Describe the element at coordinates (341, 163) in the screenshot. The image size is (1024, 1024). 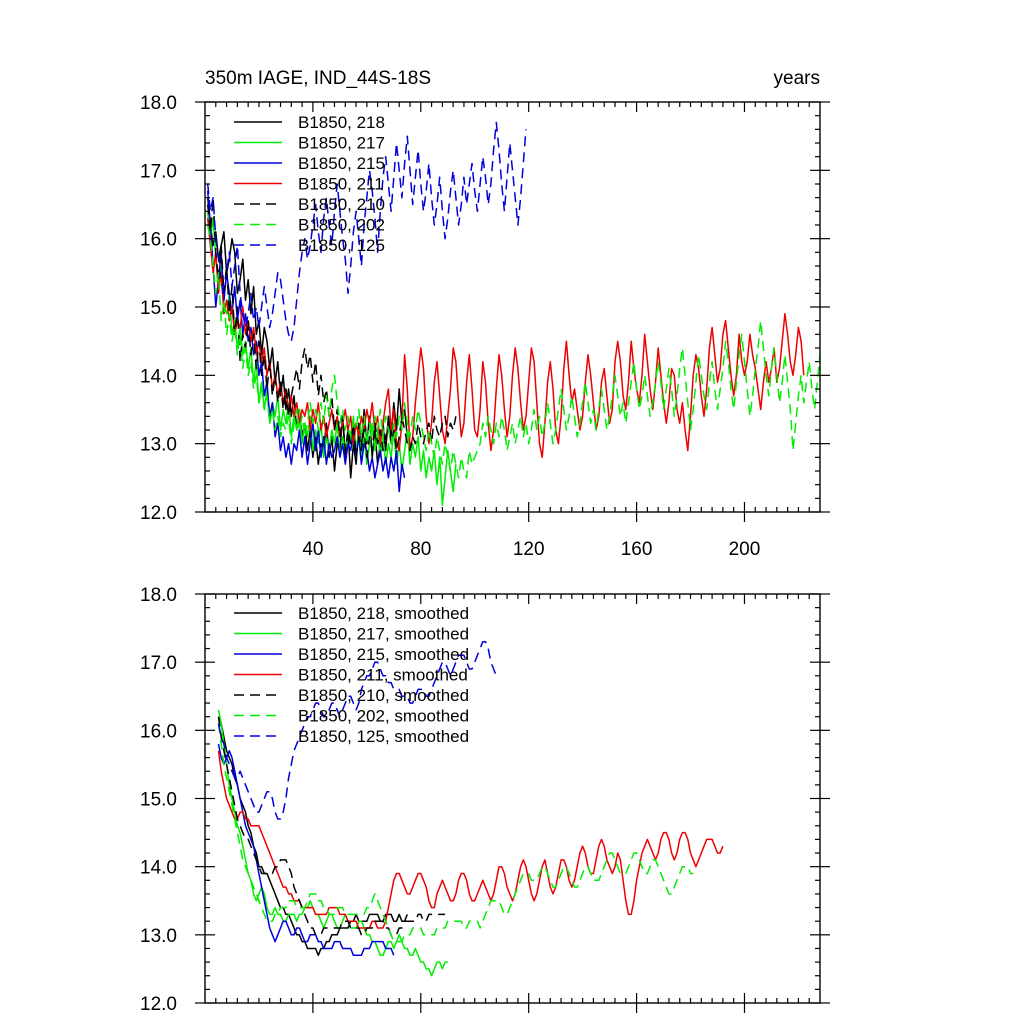
I see `top-legend-label: B1850, 215` at that location.